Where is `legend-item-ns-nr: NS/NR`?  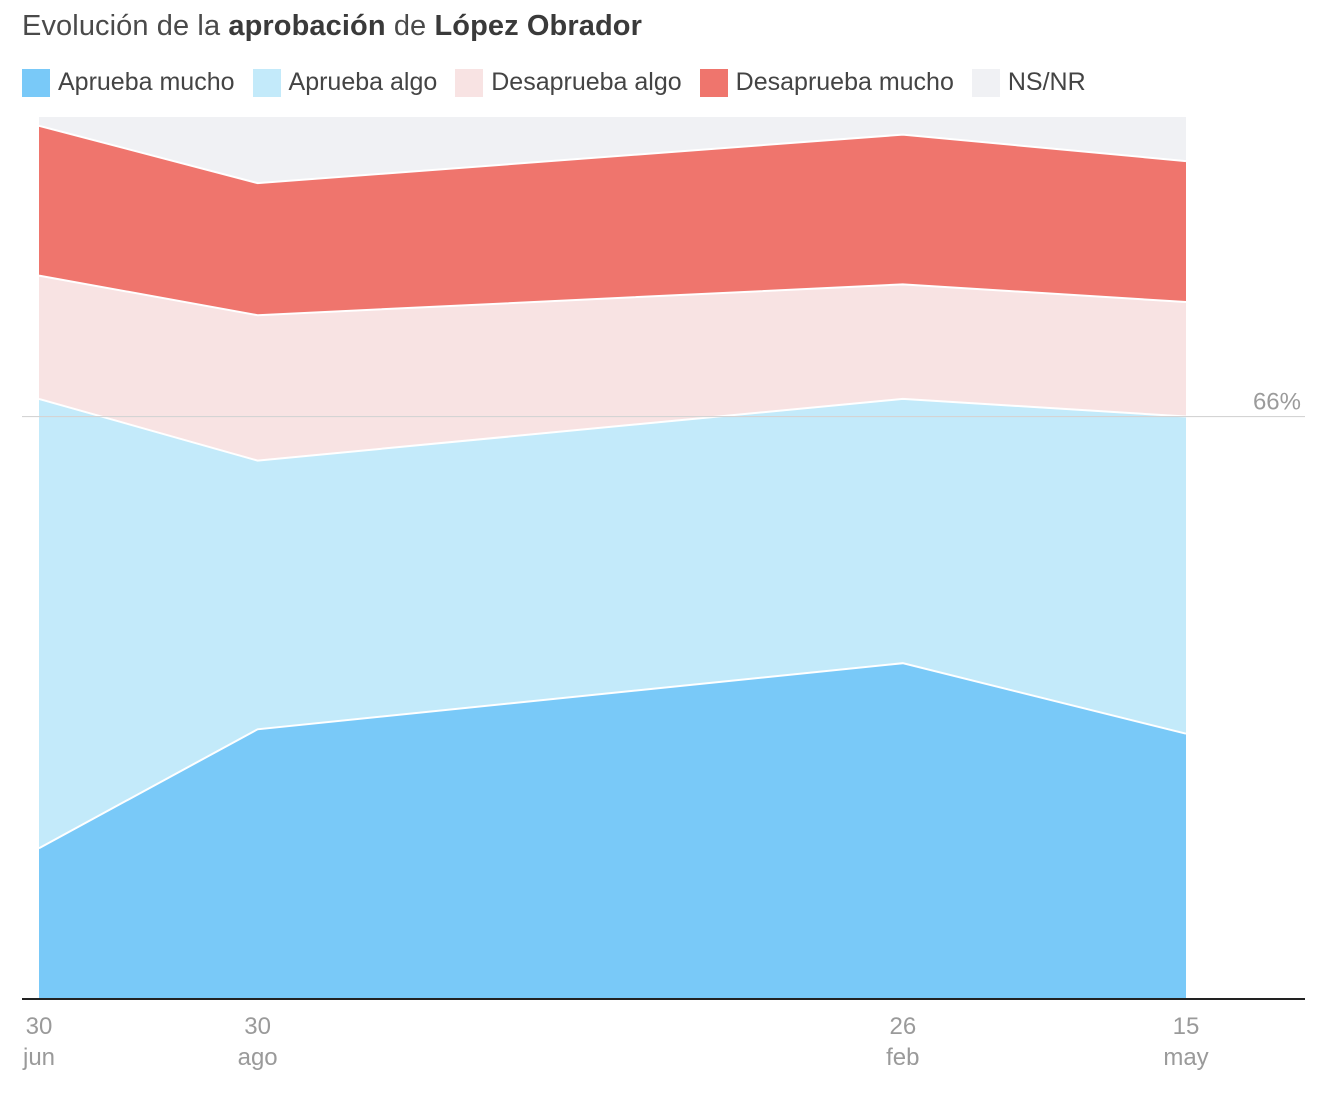 legend-item-ns-nr: NS/NR is located at coordinates (1028, 82).